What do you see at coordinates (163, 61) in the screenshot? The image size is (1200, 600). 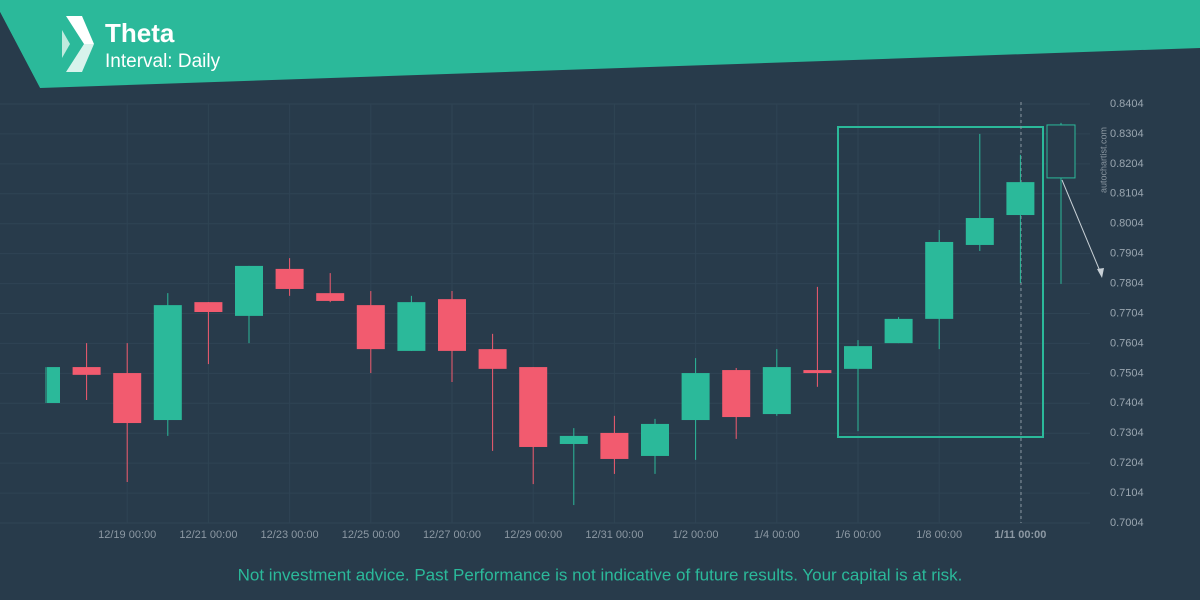 I see `chart-subtitle: Interval: Daily` at bounding box center [163, 61].